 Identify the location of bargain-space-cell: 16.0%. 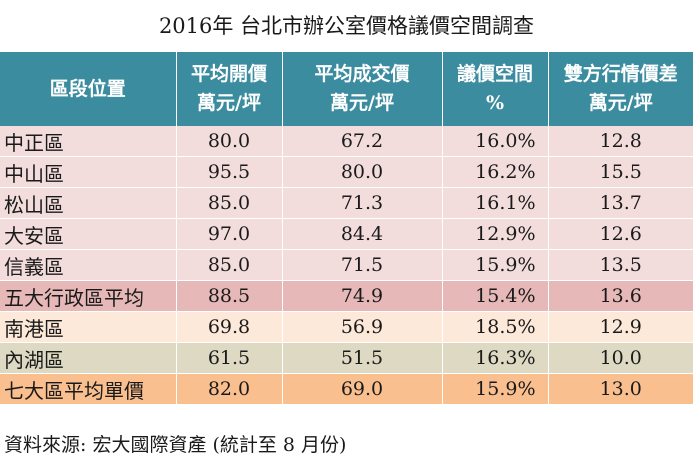
(495, 141).